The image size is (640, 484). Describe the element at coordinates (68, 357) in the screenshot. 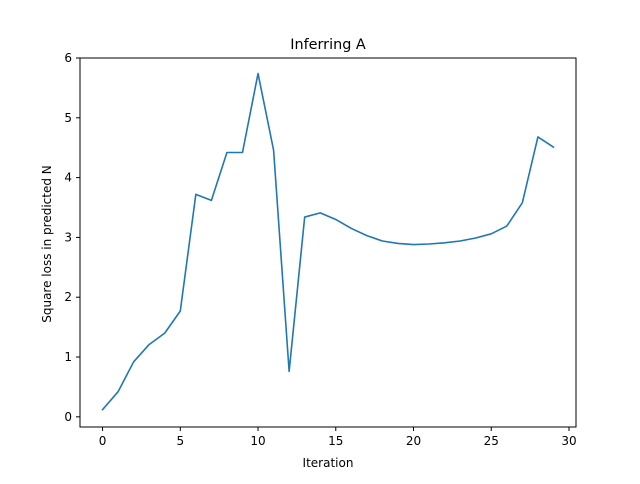

I see `y-tick-label: 1` at that location.